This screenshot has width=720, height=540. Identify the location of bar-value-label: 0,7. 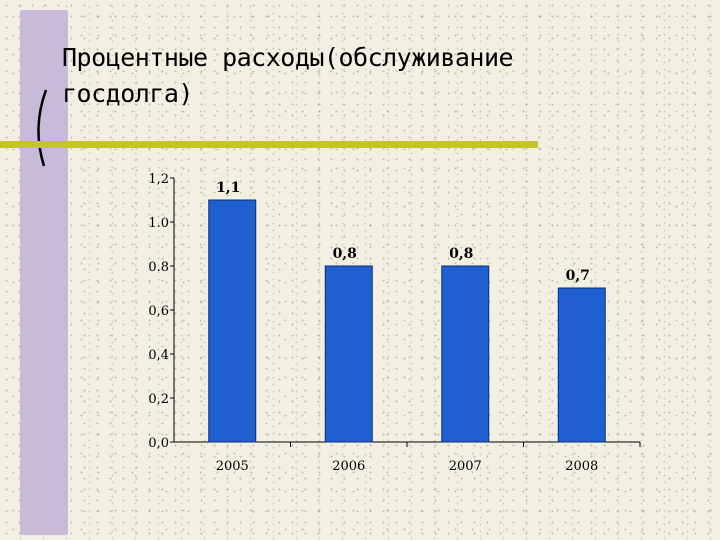
(578, 276).